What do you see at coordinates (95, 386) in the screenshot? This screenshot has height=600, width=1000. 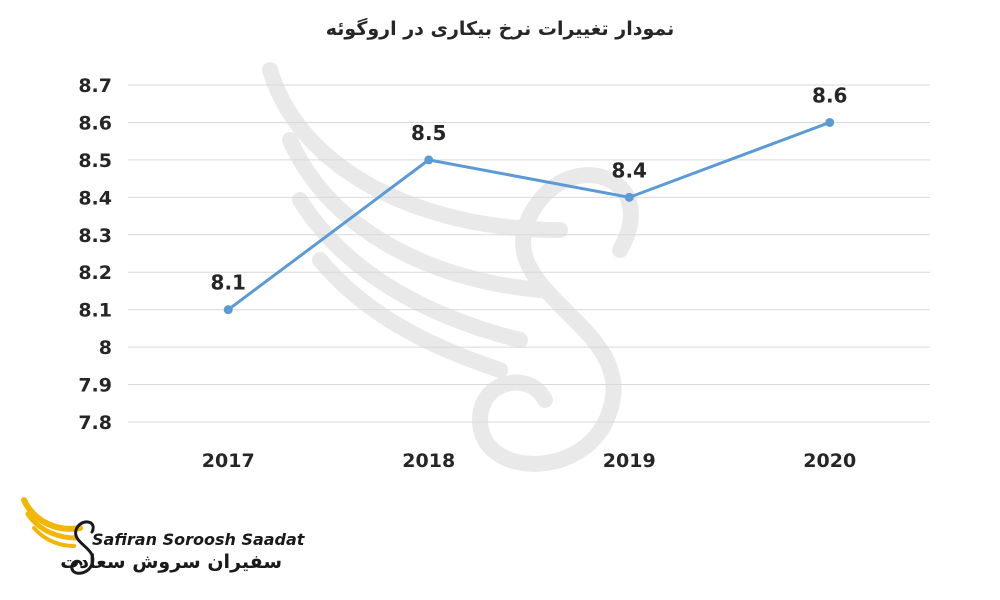 I see `y-tick-label: 7.9` at bounding box center [95, 386].